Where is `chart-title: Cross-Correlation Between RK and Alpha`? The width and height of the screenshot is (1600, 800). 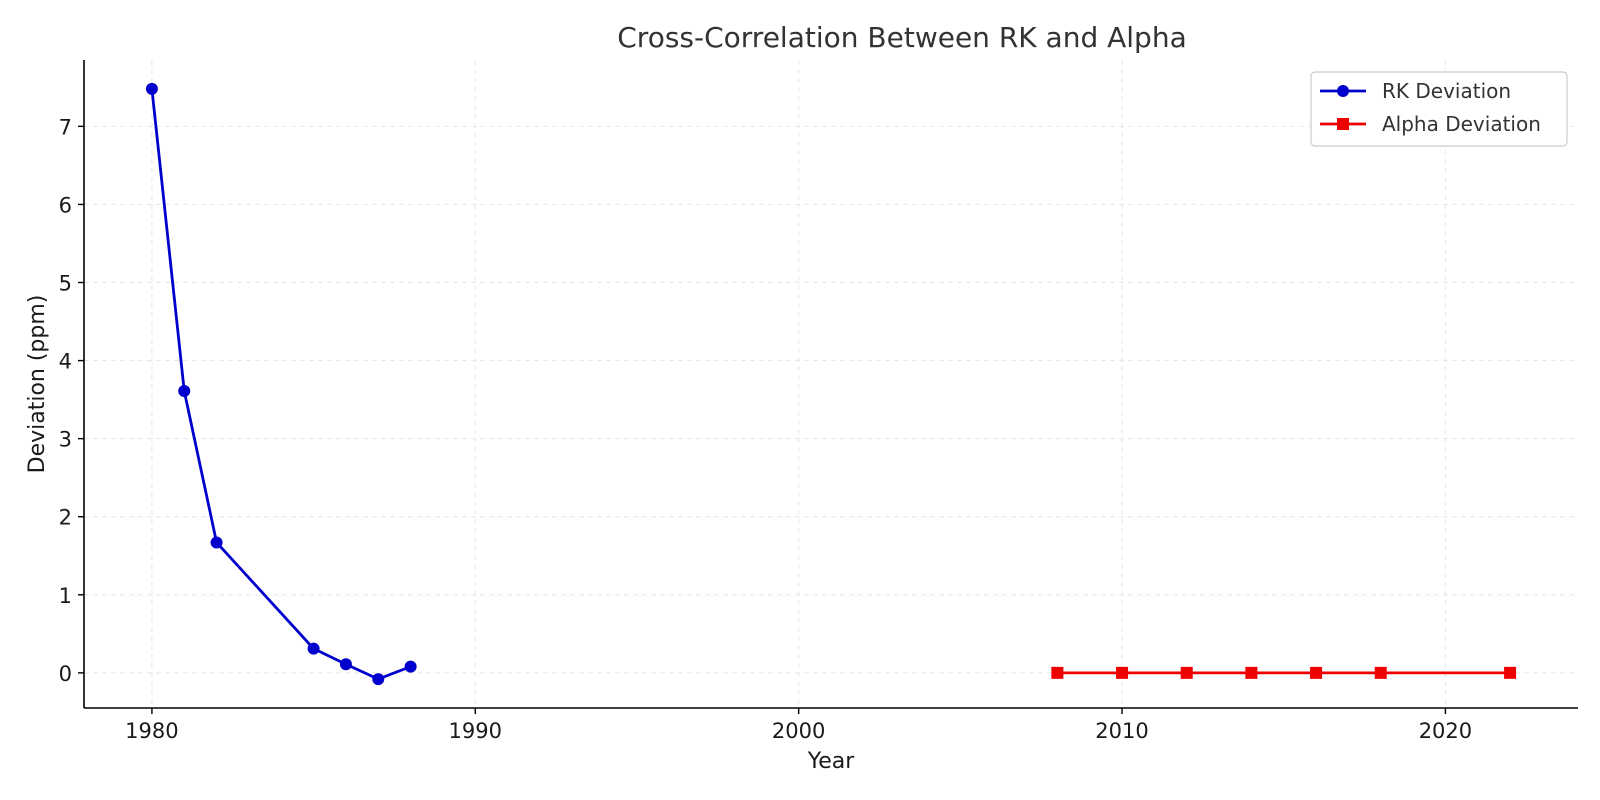 chart-title: Cross-Correlation Between RK and Alpha is located at coordinates (901, 37).